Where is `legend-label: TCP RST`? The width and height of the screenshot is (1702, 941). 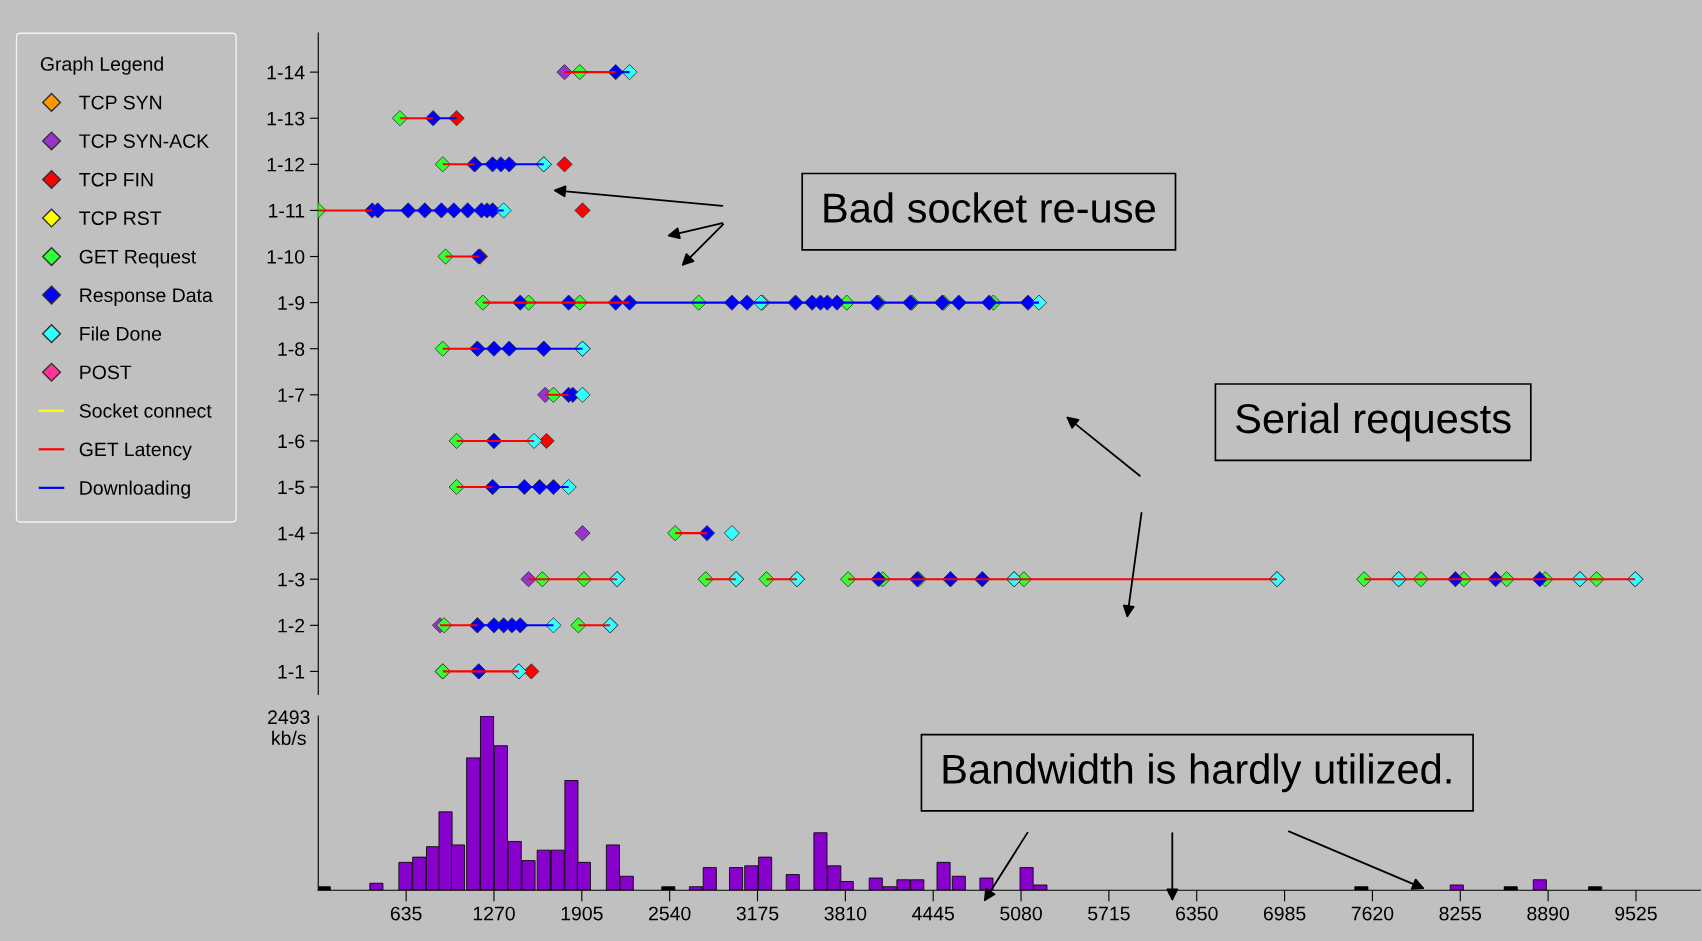
legend-label: TCP RST is located at coordinates (120, 218).